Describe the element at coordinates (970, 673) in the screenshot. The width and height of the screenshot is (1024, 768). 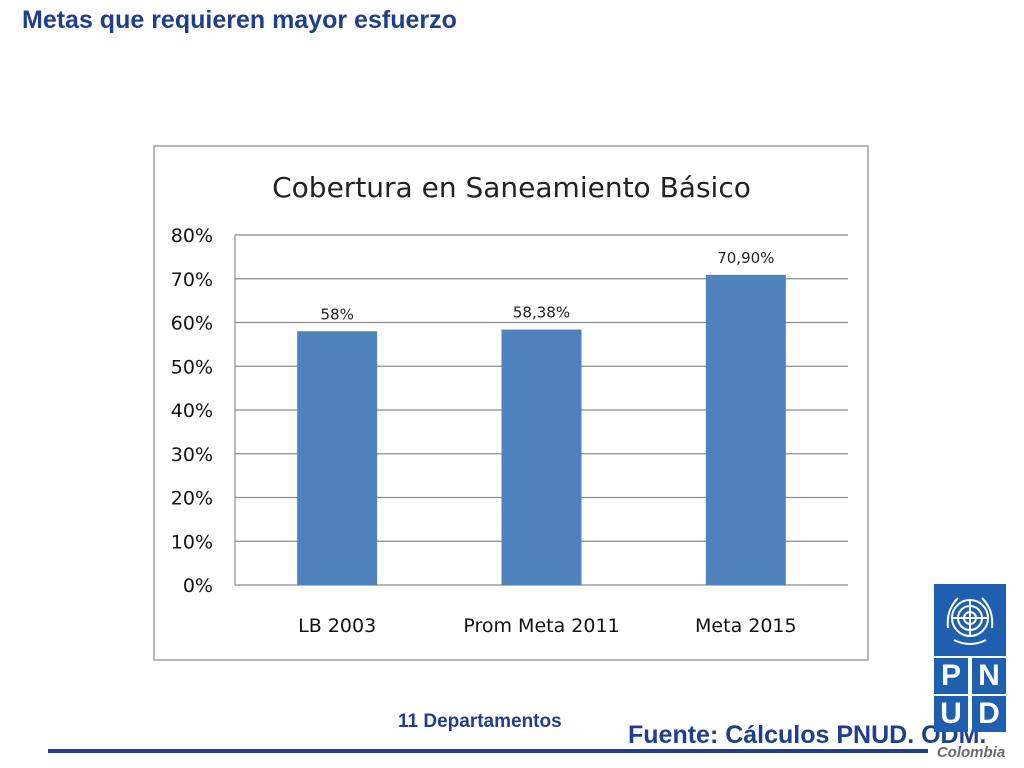
I see `pnud-logo: P N U D Colombia` at that location.